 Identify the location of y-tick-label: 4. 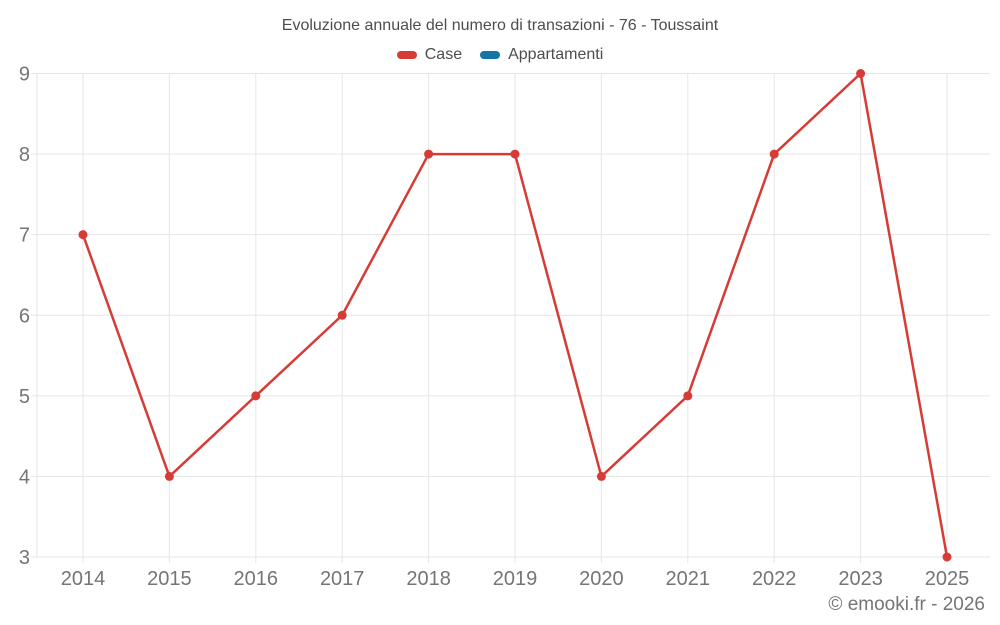
(24, 477).